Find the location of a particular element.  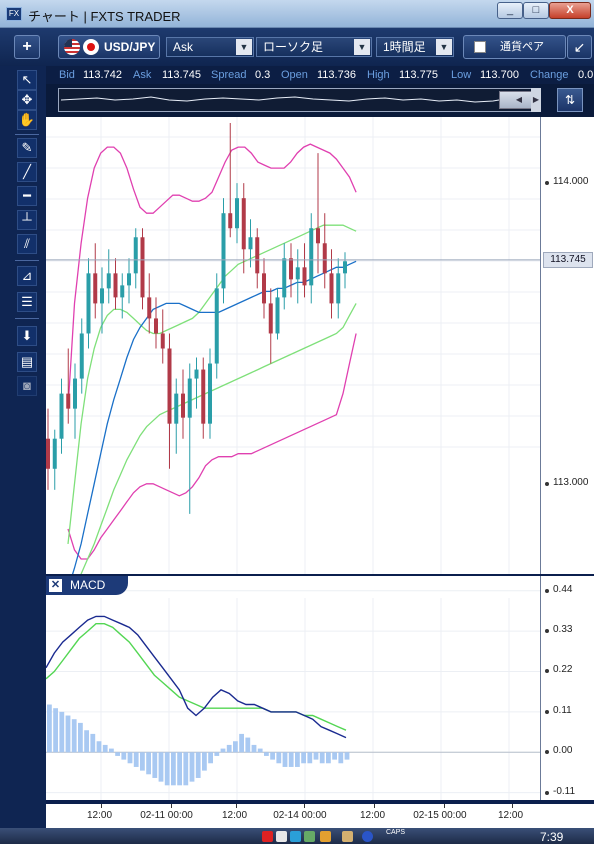

add-chart-button: + is located at coordinates (27, 47).